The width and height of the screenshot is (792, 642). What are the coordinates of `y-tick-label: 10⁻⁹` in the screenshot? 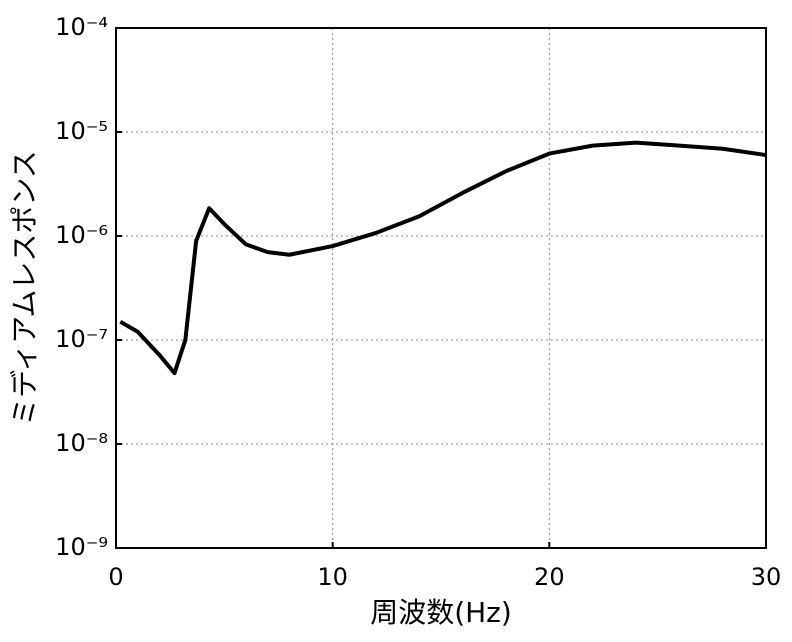 It's located at (81, 547).